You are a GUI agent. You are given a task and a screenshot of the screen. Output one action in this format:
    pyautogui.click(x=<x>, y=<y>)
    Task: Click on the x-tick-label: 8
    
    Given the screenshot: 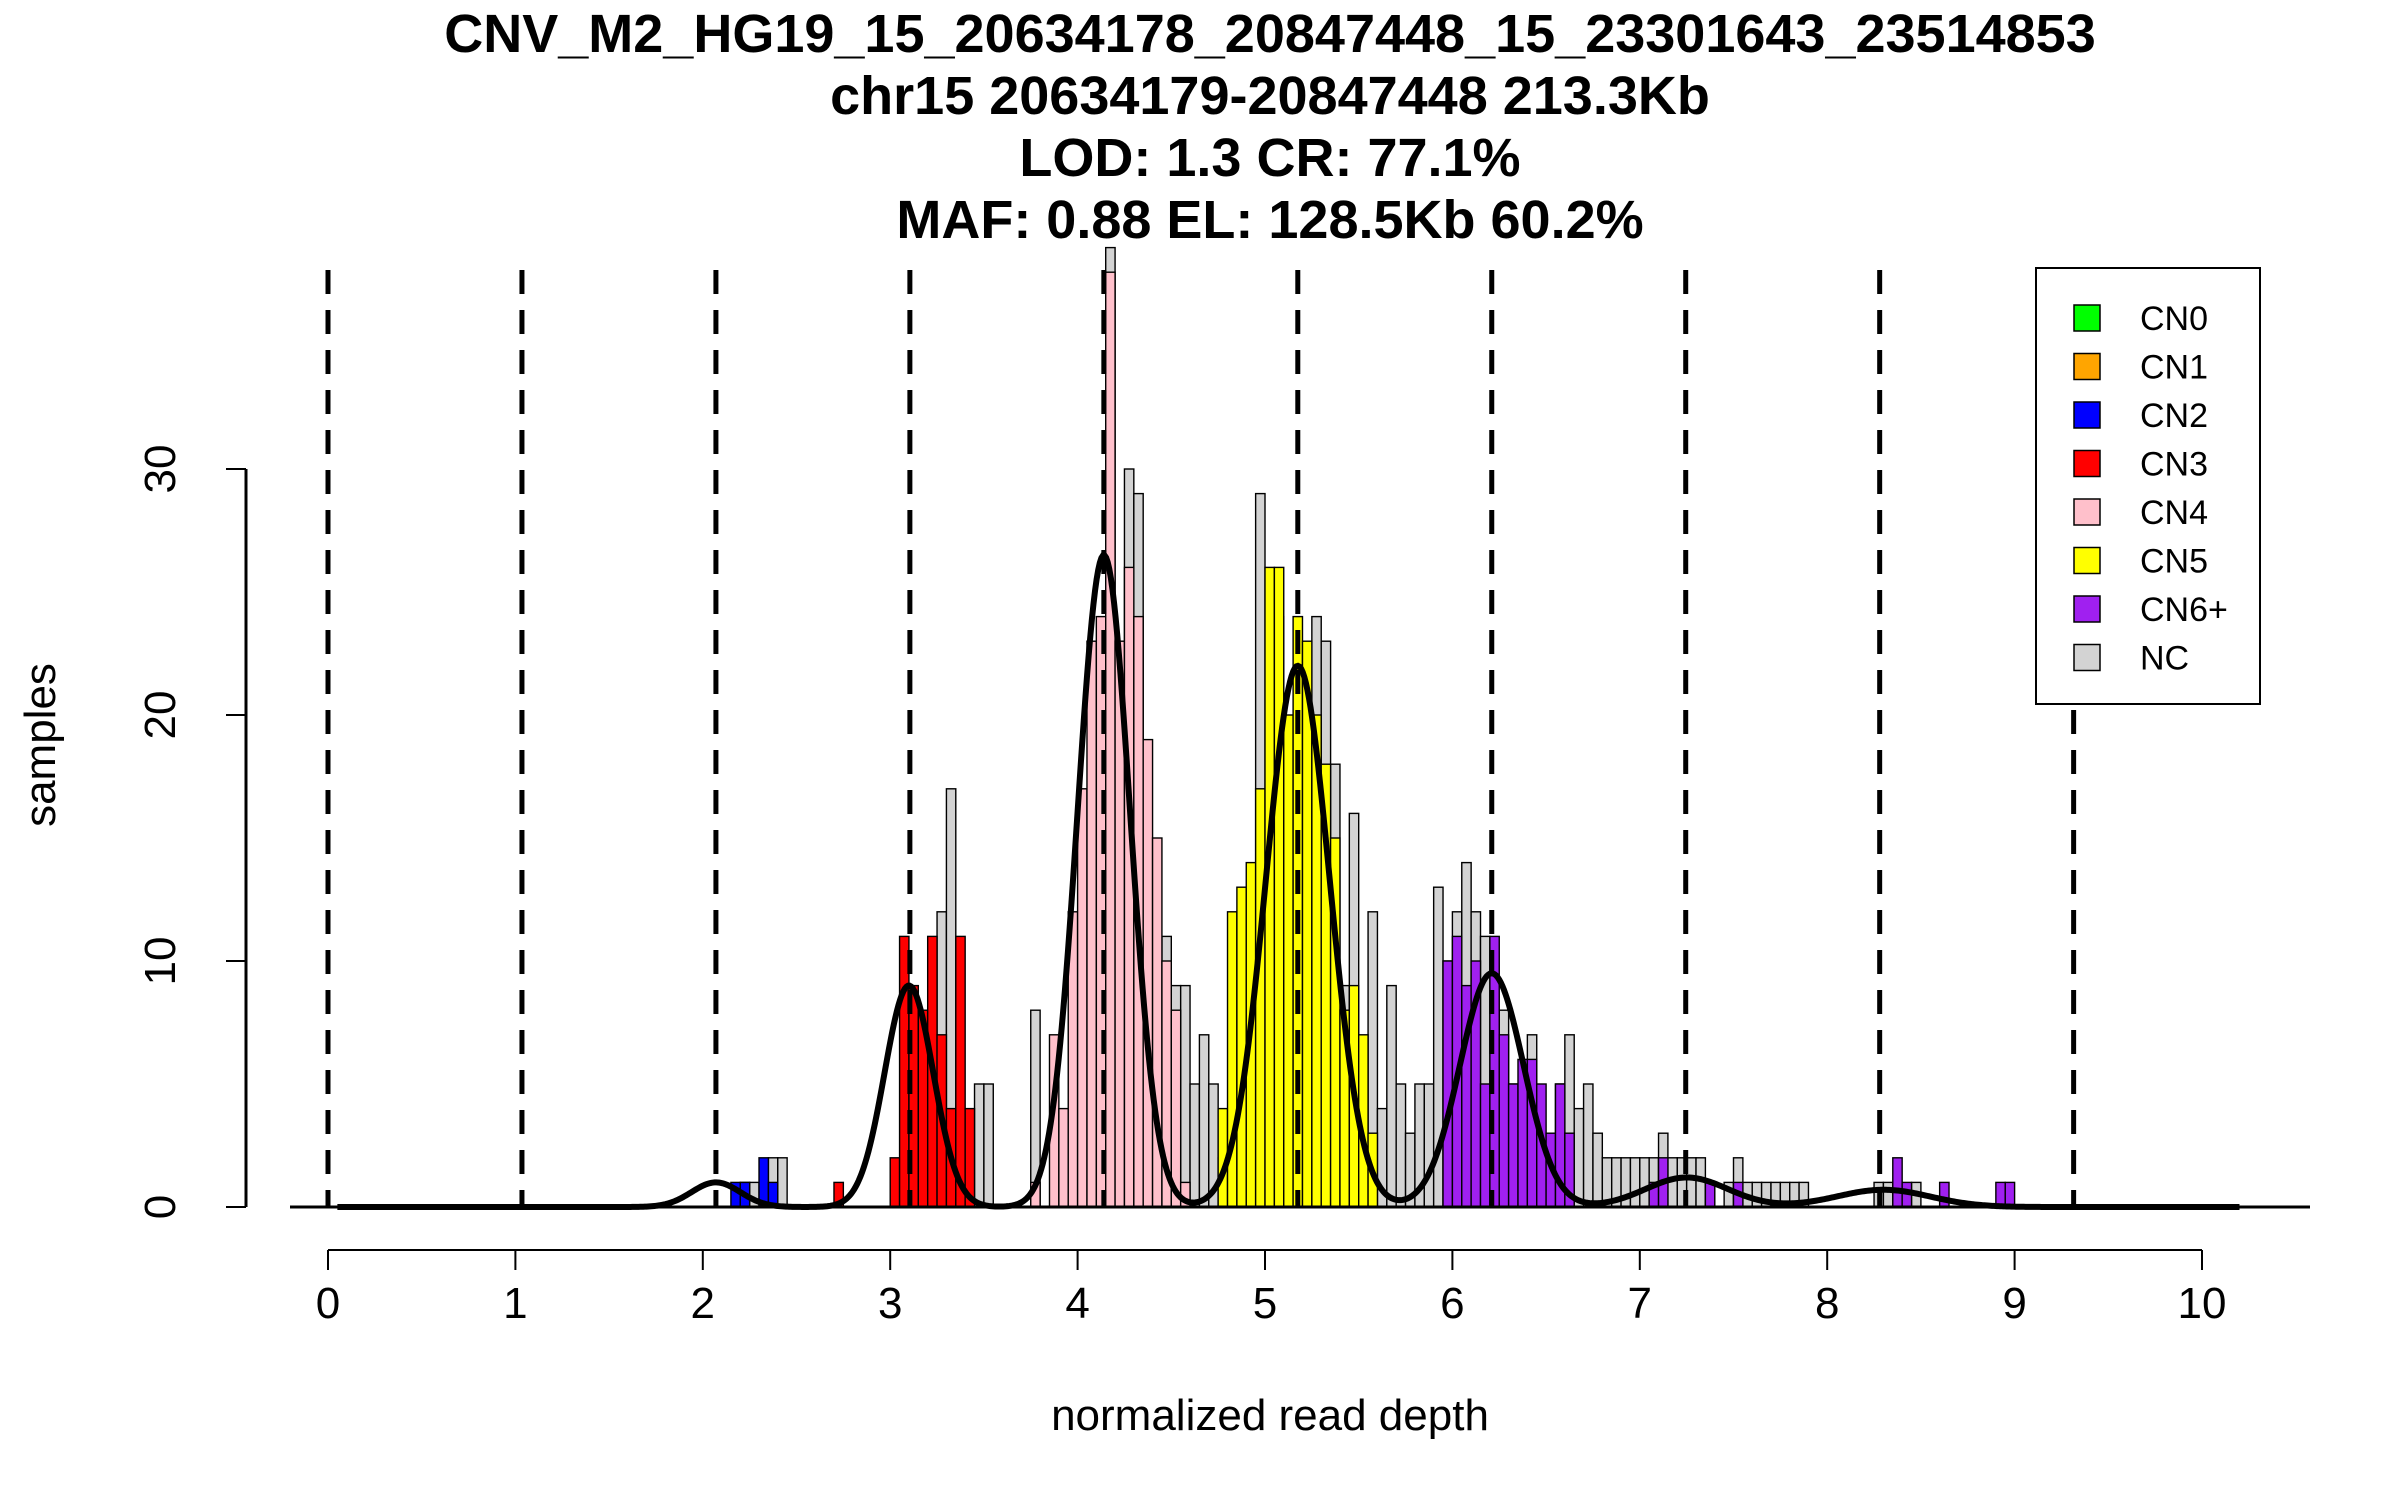 What is the action you would take?
    pyautogui.click(x=1827, y=1303)
    